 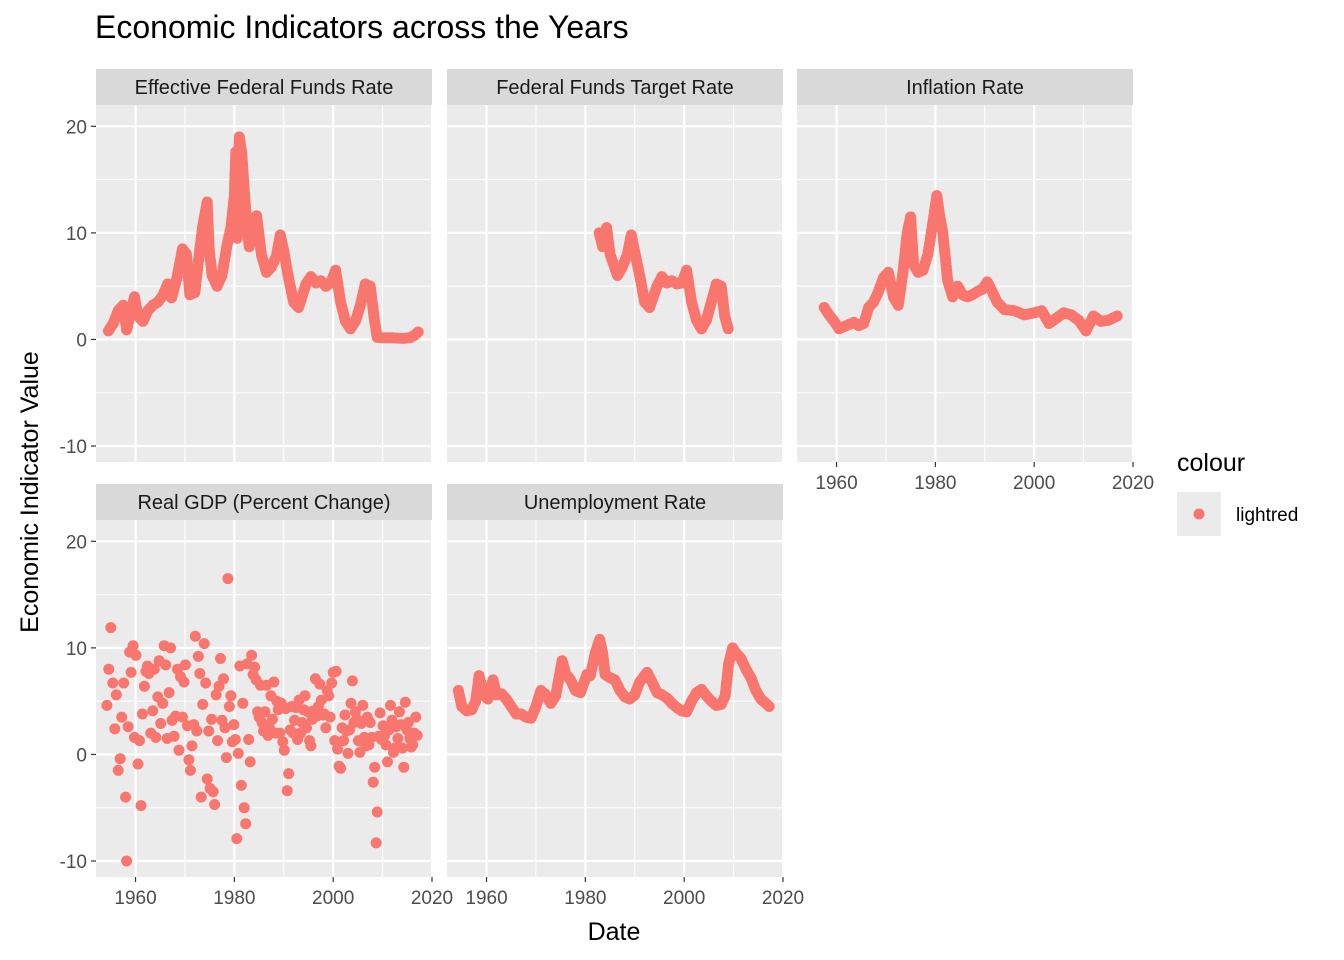 I want to click on facet-strip-label: Effective Federal Funds Rate, so click(x=264, y=88).